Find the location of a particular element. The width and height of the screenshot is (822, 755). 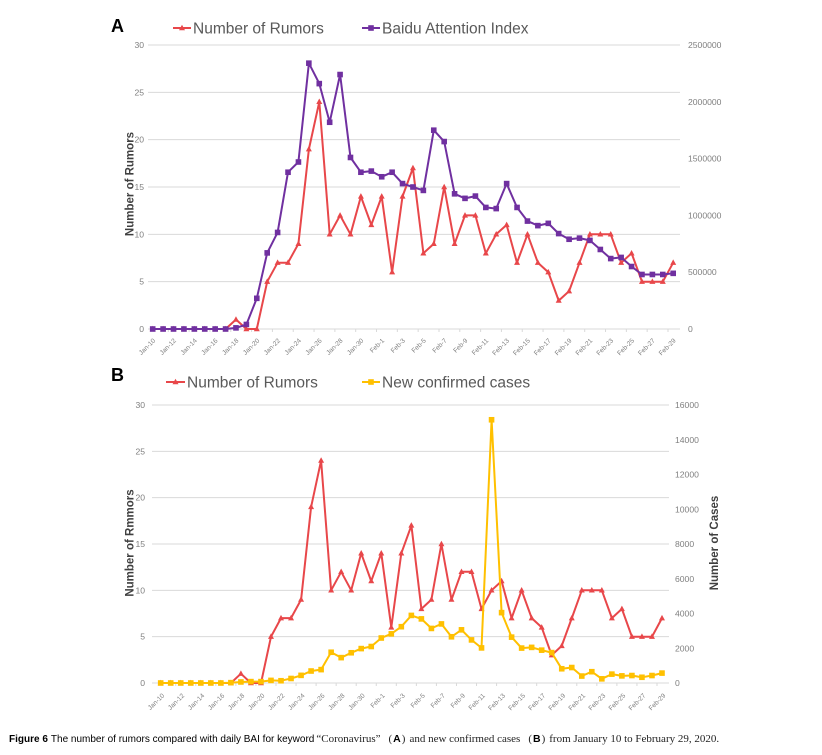

y-tick-label-right: 6000 is located at coordinates (684, 579).